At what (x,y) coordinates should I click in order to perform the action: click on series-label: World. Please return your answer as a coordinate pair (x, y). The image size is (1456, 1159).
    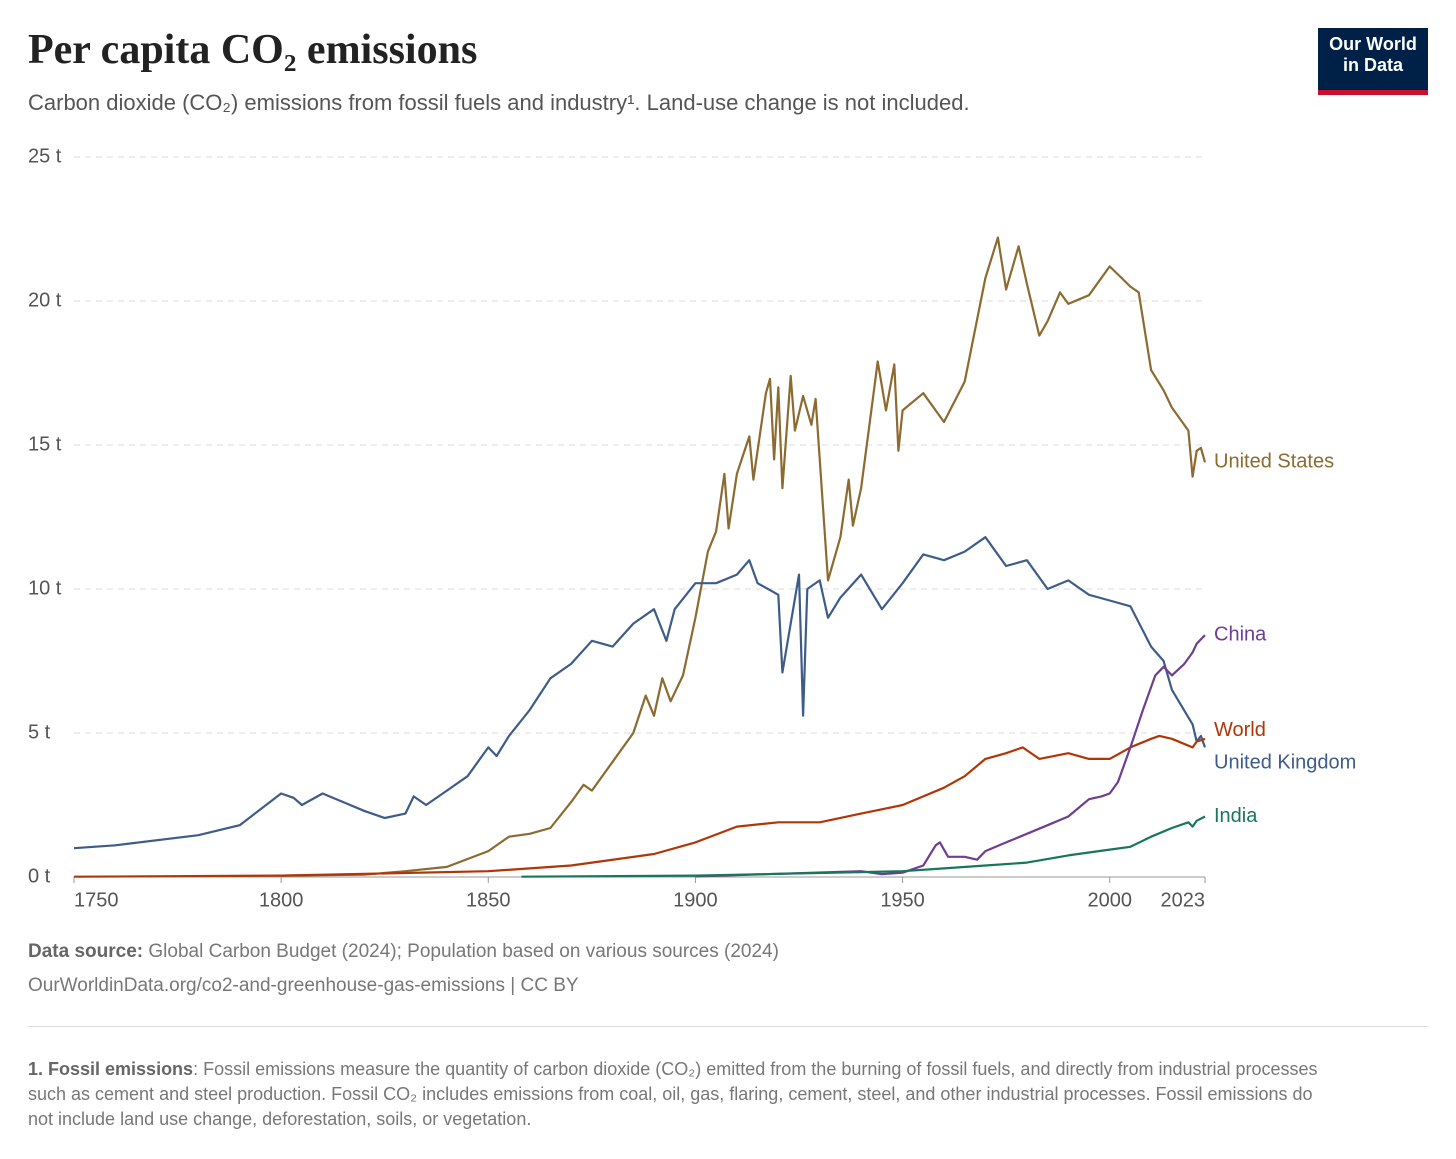
    Looking at the image, I should click on (1240, 730).